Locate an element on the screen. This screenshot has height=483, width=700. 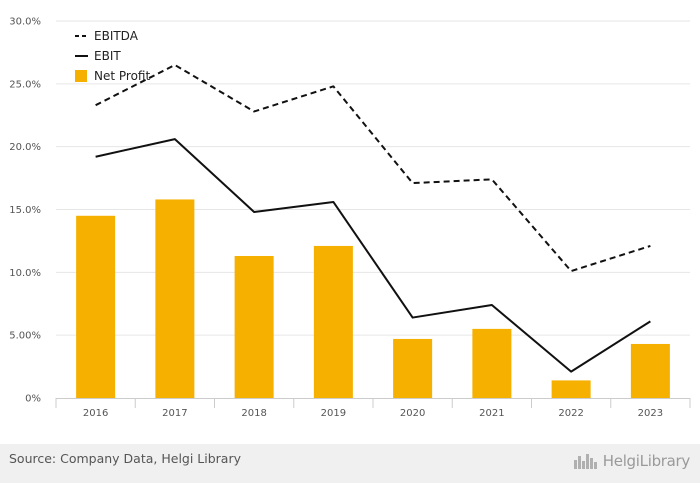
y-tick-label: 0% is located at coordinates (33, 399).